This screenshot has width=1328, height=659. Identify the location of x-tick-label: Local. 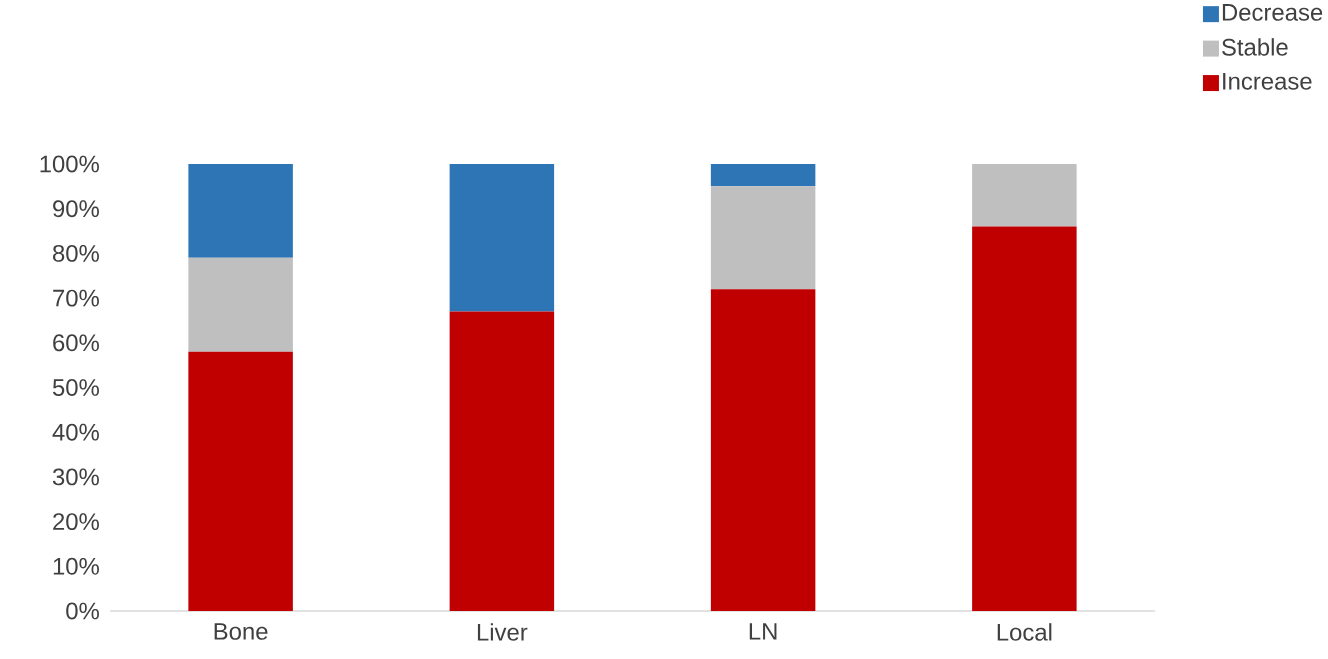
(1024, 632).